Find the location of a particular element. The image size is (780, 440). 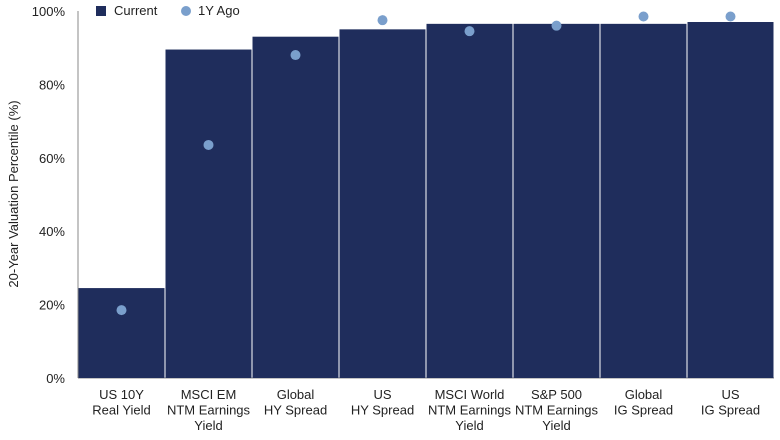

y-axis-title: 20-Year Valuation Percentile (%) is located at coordinates (13, 193).